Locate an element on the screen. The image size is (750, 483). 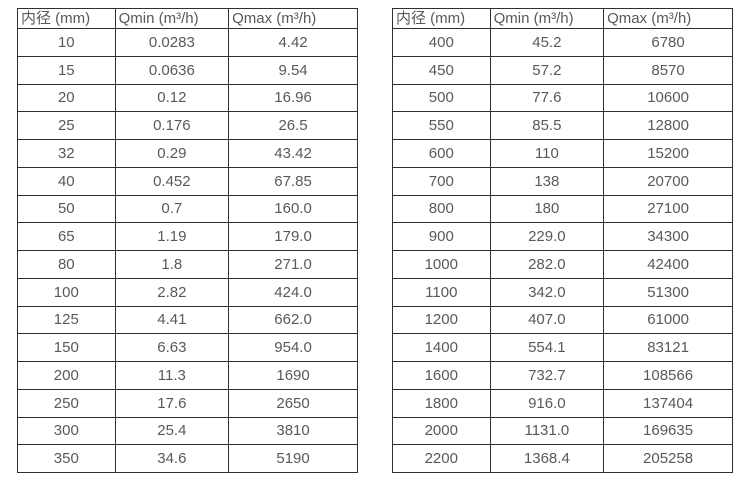
table-row: 800 180 27100 is located at coordinates (562, 209).